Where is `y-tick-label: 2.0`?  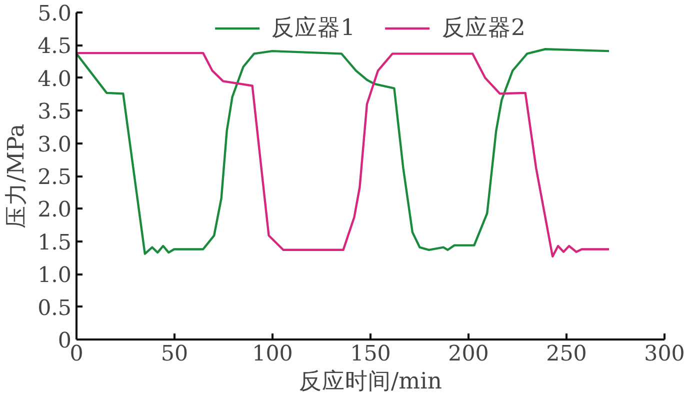
y-tick-label: 2.0 is located at coordinates (55, 210).